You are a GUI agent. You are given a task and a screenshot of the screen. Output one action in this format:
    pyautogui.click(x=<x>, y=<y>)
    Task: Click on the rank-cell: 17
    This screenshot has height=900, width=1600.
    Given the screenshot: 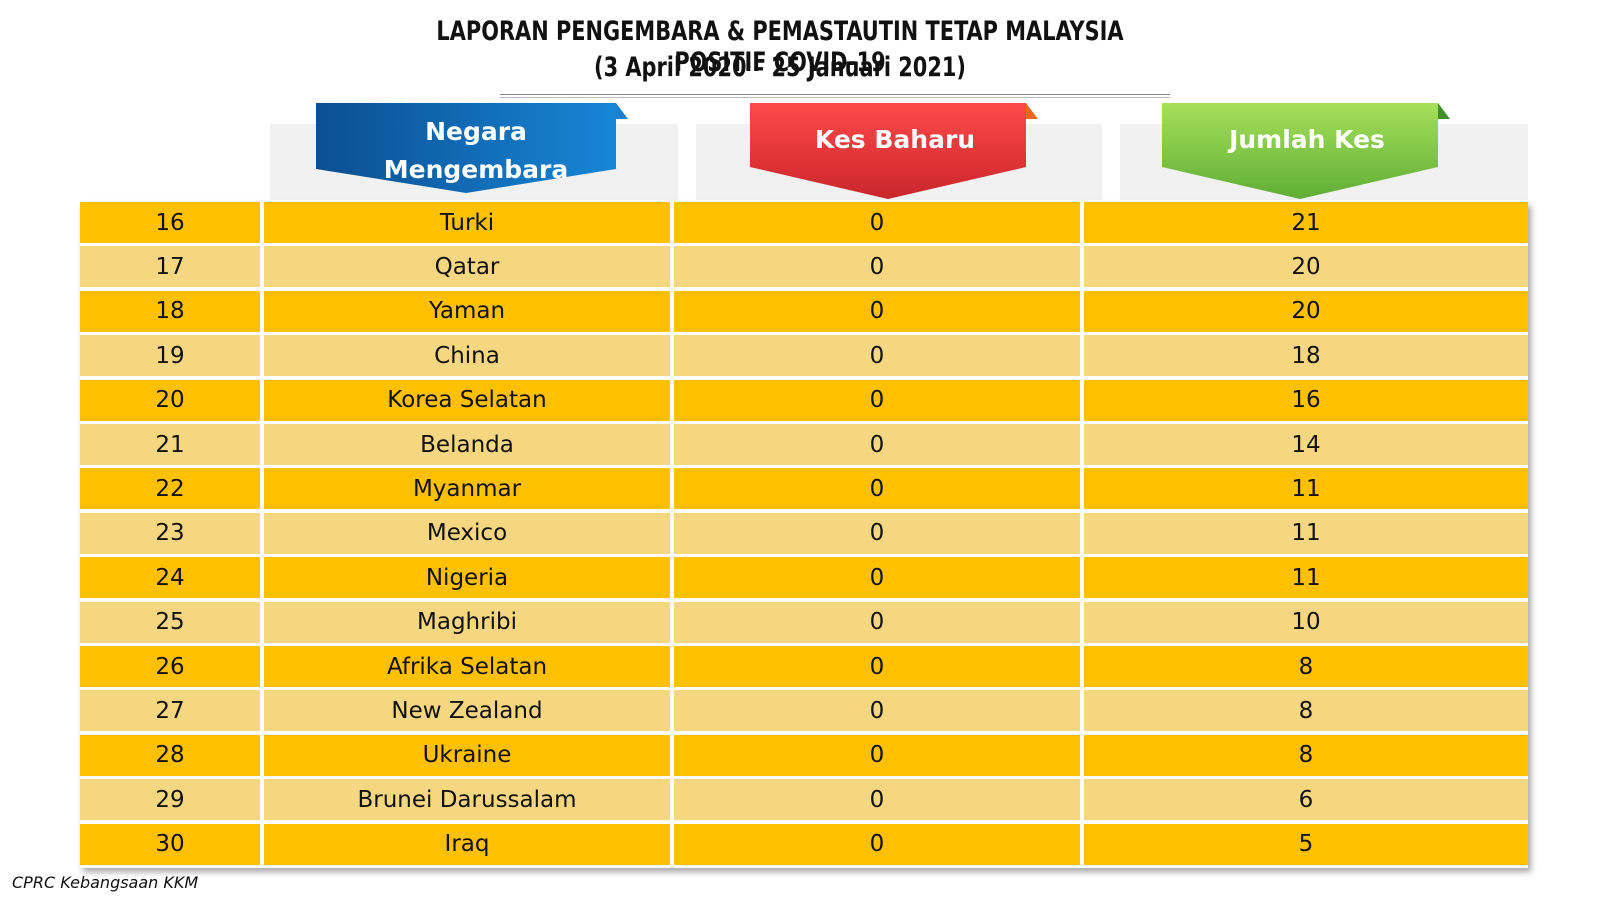 What is the action you would take?
    pyautogui.click(x=170, y=267)
    